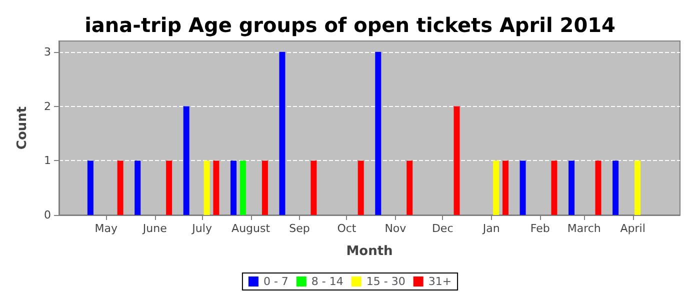 The image size is (700, 300). Describe the element at coordinates (47, 51) in the screenshot. I see `y-tick-label: 3` at that location.